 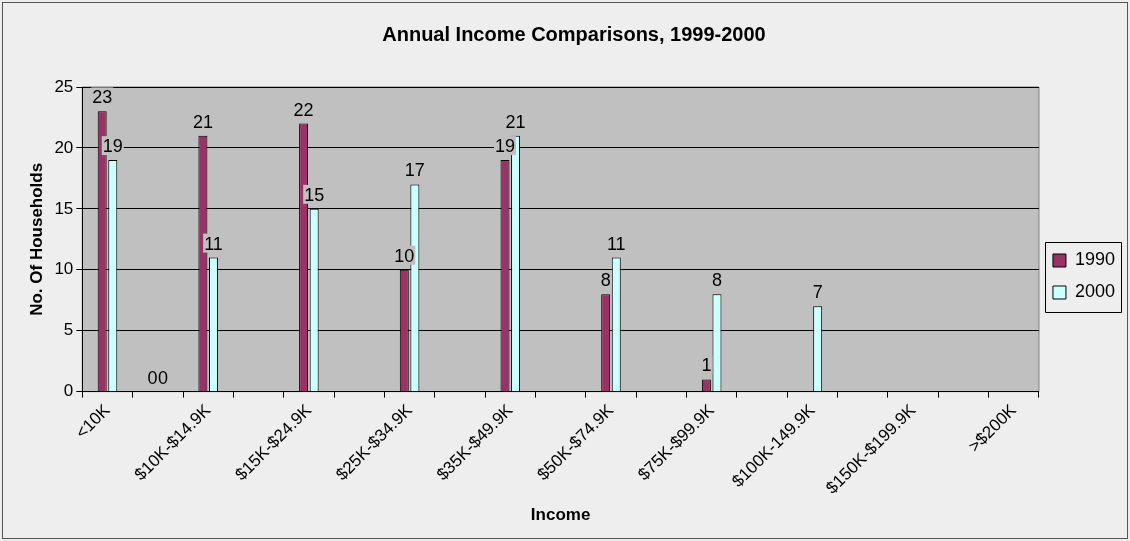 I want to click on y-tick-label: 5, so click(x=68, y=330).